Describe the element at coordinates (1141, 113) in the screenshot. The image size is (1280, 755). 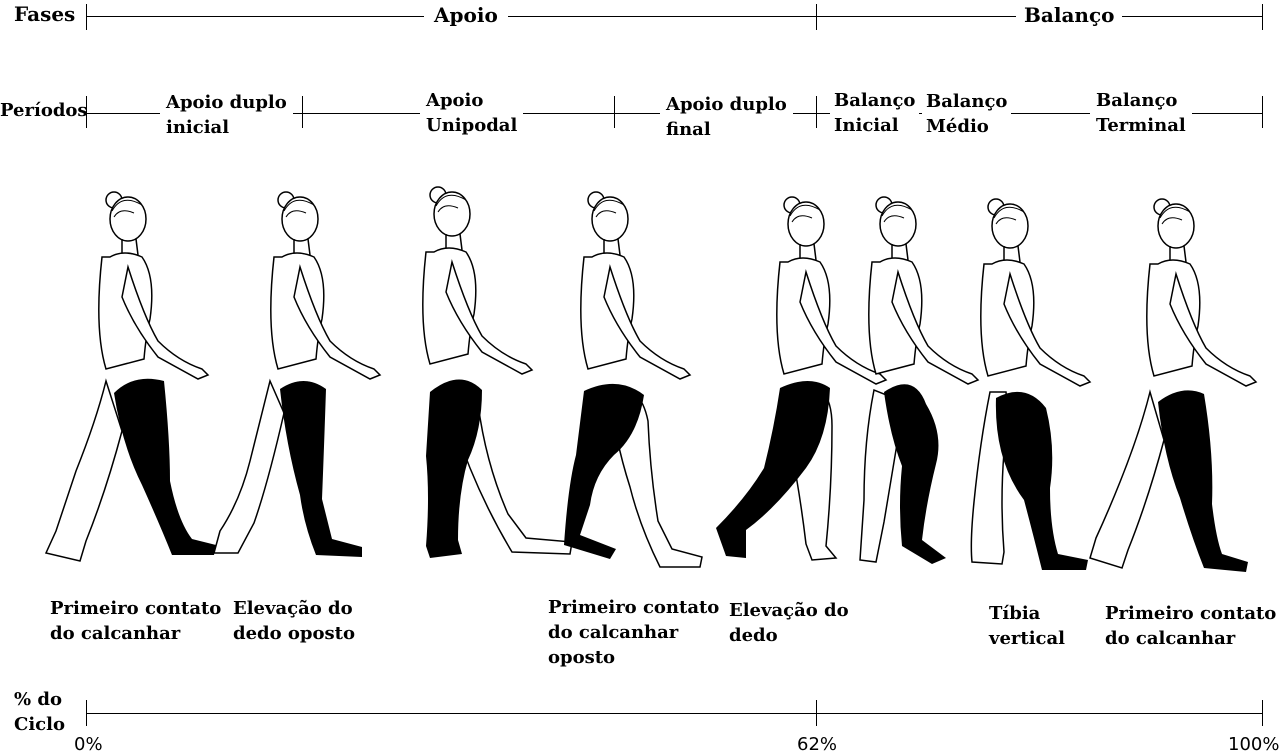
I see `period-label-terminal-swing: Balanço Terminal` at that location.